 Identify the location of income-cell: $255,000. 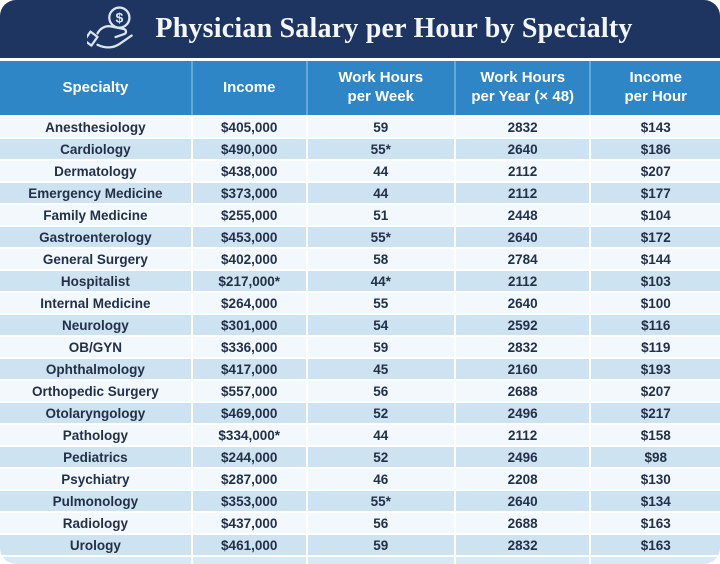
(249, 215).